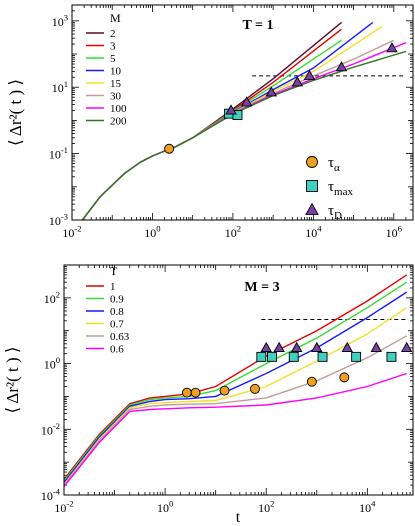  I want to click on legend-label: 3, so click(113, 47).